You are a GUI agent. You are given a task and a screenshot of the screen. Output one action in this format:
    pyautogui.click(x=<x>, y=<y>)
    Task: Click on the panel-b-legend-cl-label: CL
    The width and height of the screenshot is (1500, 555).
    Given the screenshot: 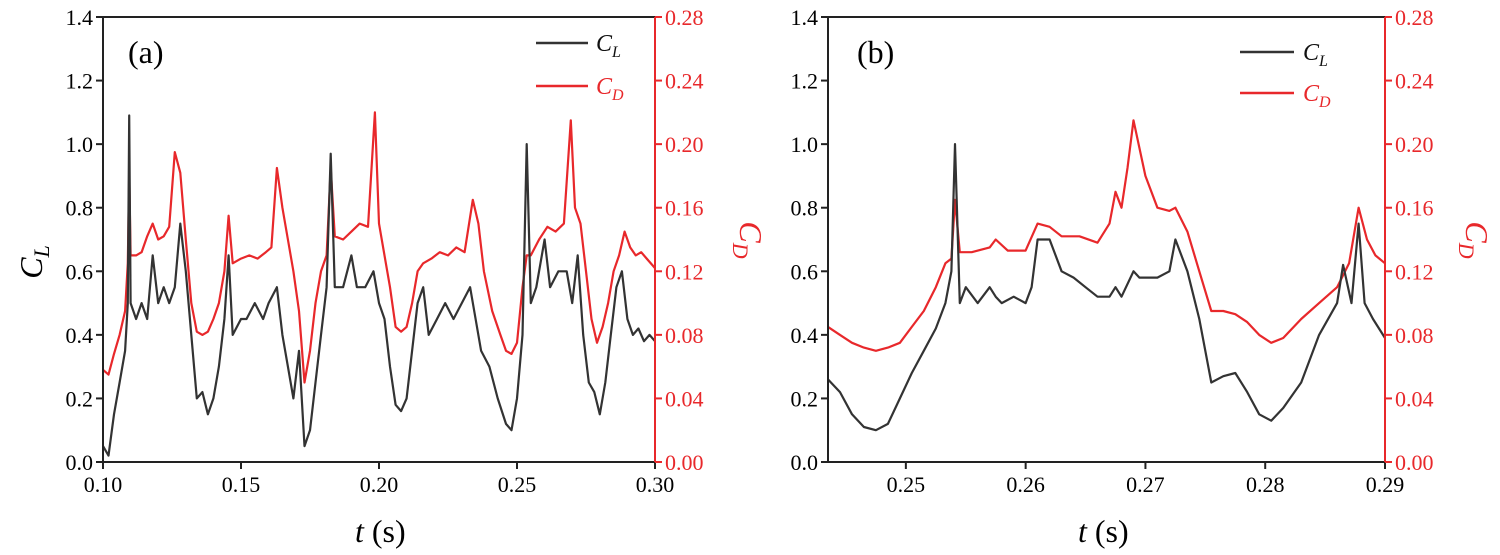 What is the action you would take?
    pyautogui.click(x=1315, y=55)
    